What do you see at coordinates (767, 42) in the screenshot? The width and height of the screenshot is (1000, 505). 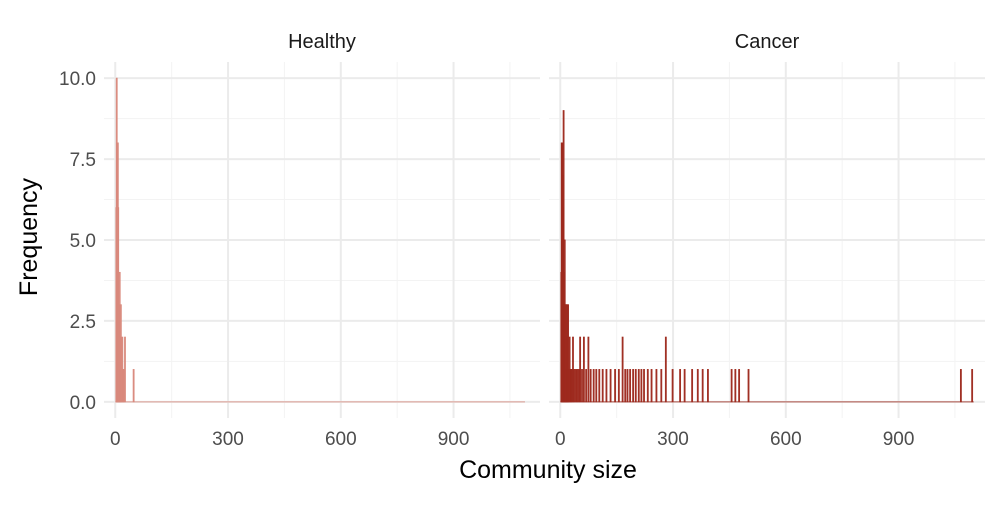 I see `panel-title: Cancer` at bounding box center [767, 42].